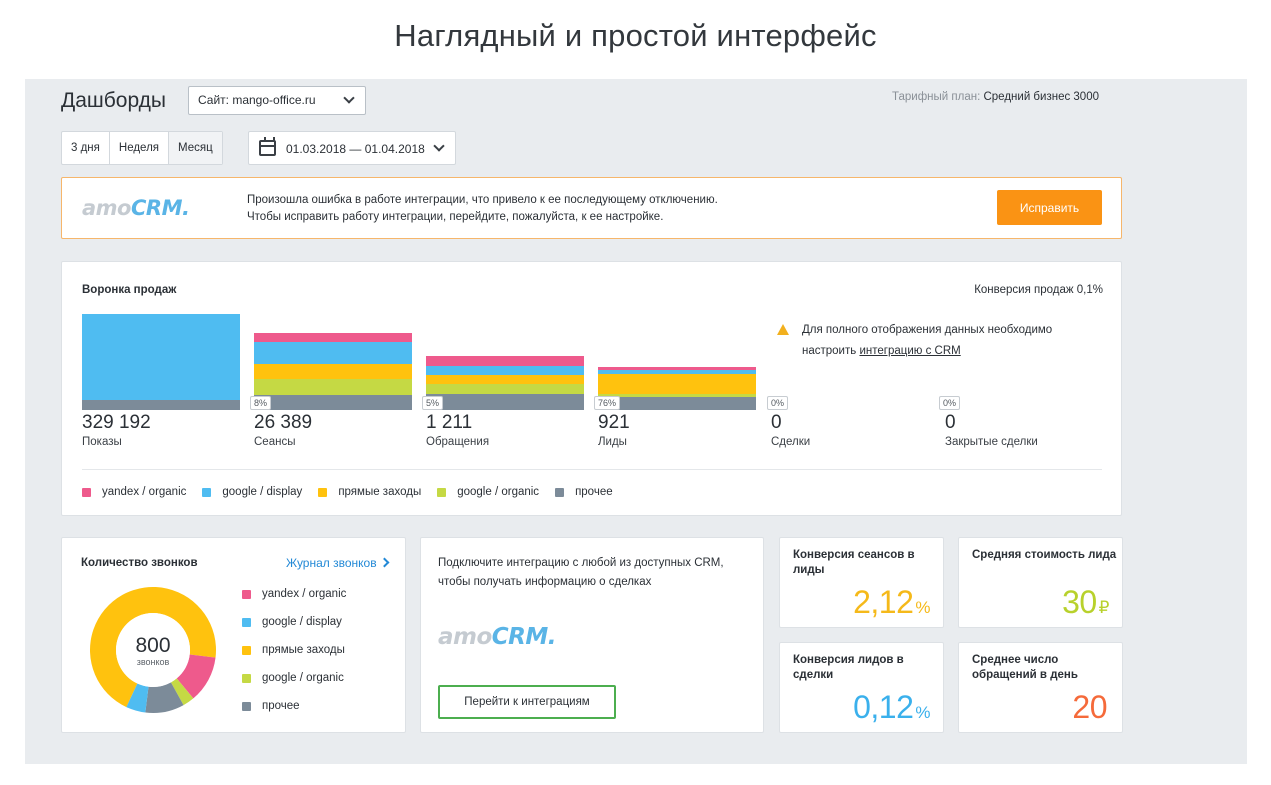  I want to click on calls-total: 800, so click(153, 645).